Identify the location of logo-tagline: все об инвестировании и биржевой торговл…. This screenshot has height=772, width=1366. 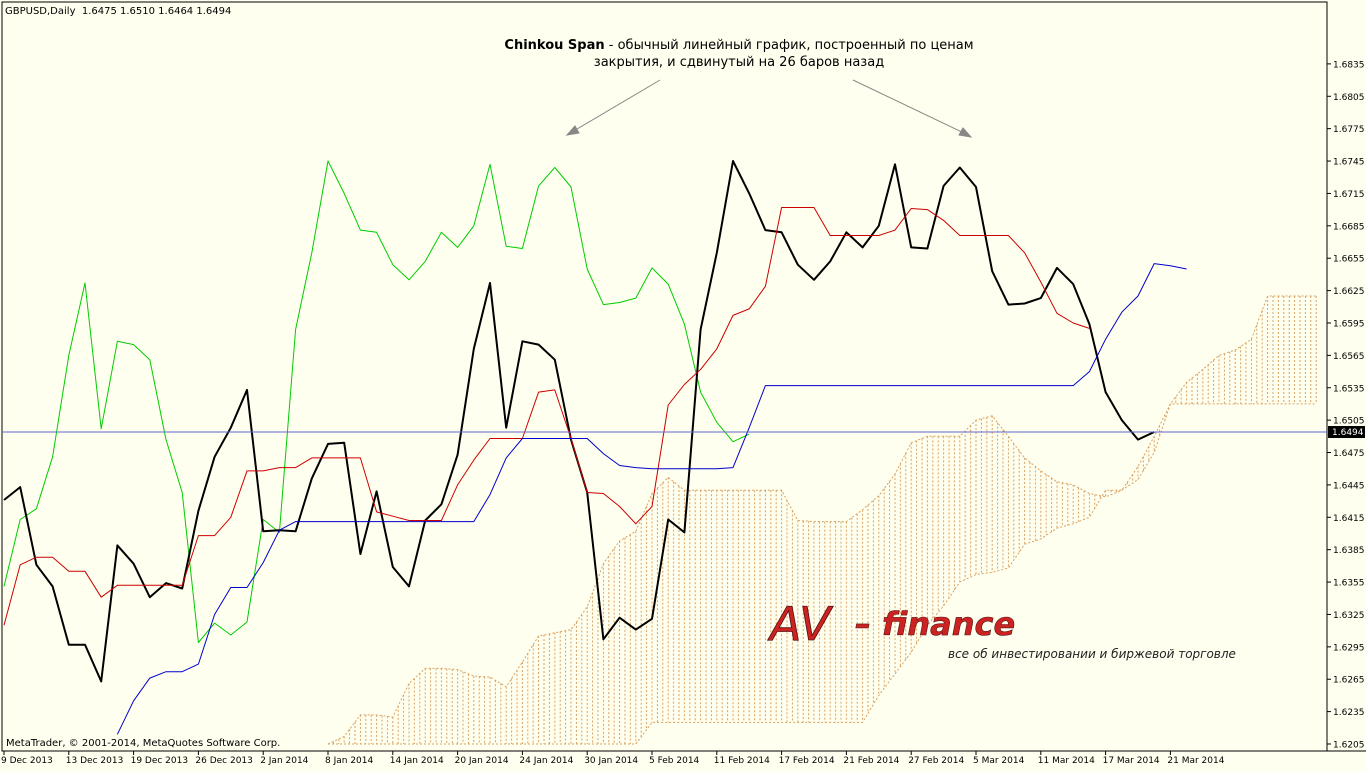
(1092, 654).